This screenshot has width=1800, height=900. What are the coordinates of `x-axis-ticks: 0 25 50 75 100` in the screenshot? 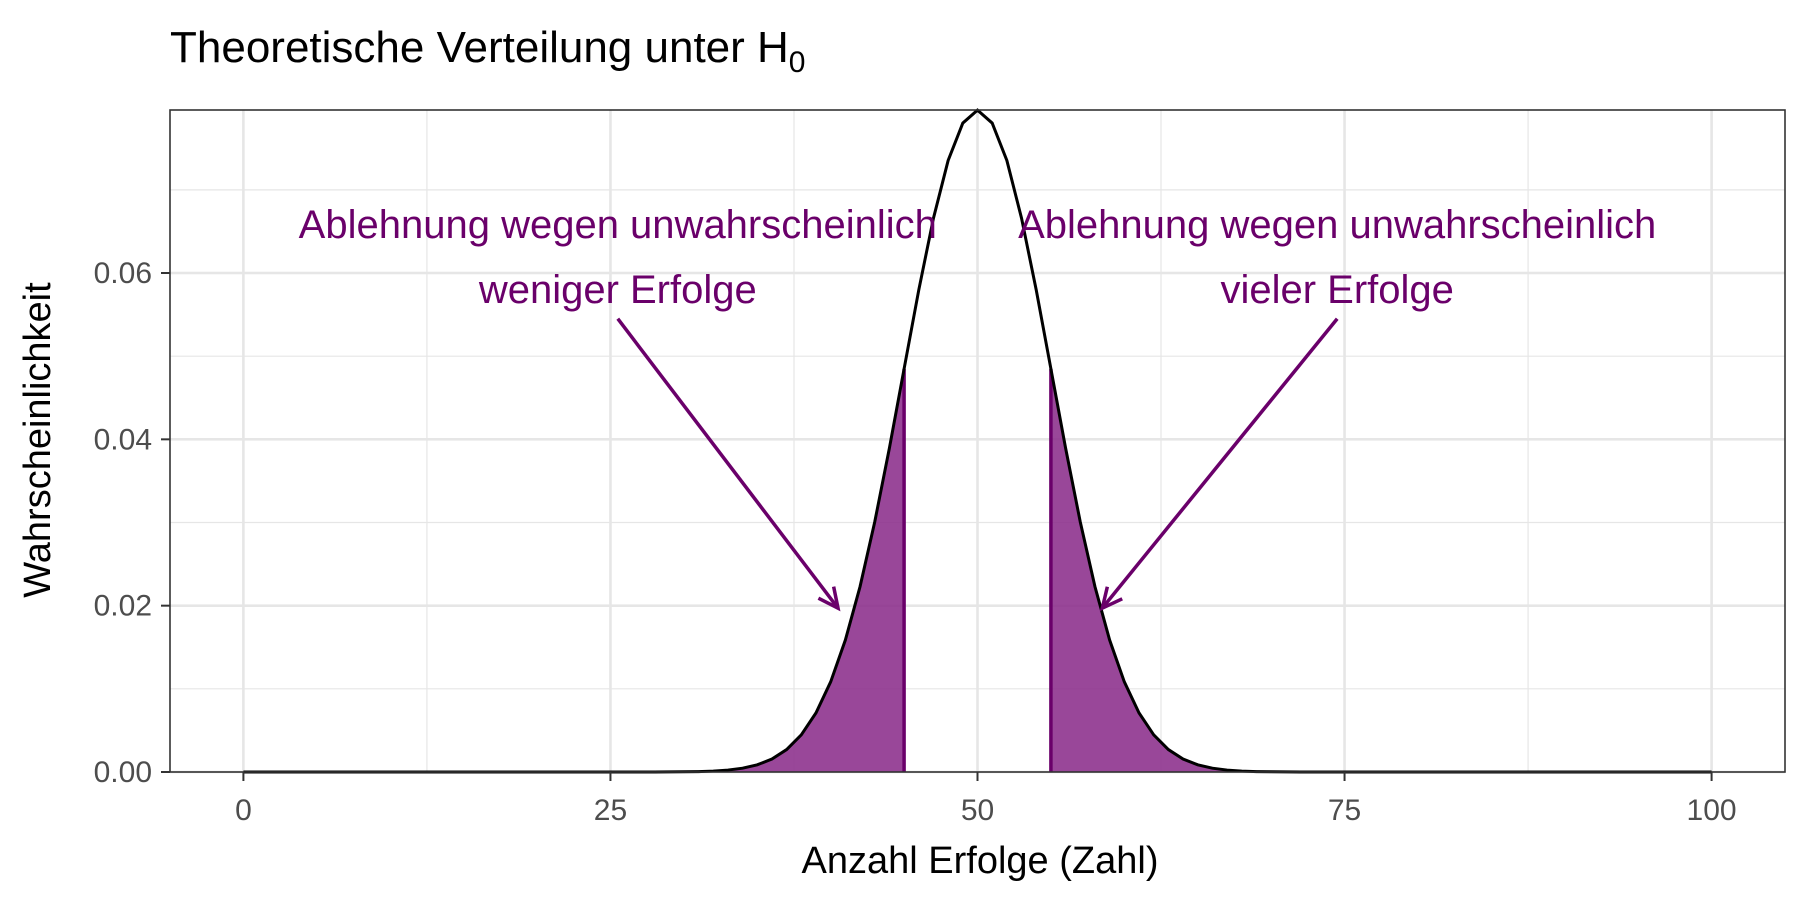 It's located at (986, 799).